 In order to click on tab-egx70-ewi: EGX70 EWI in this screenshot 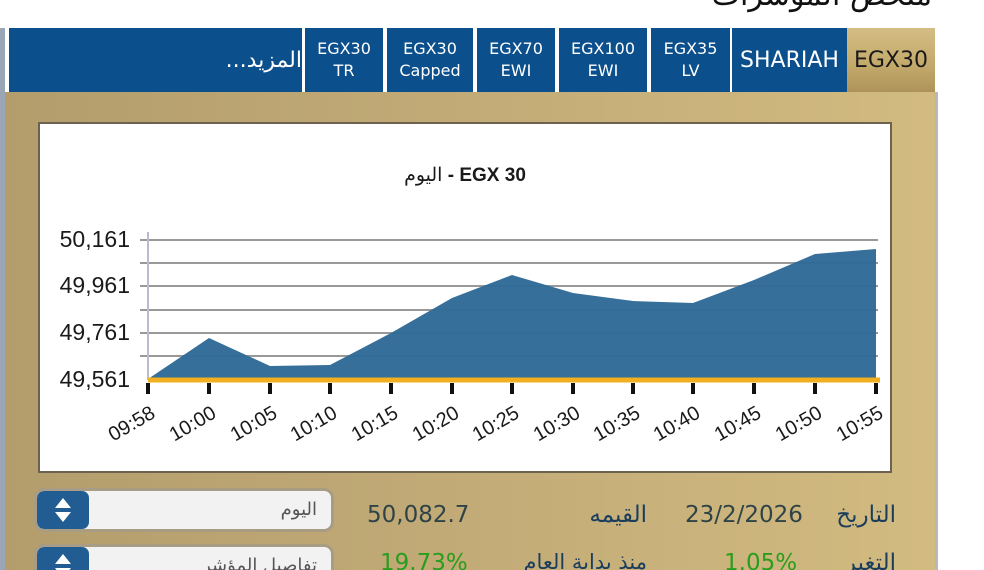, I will do `click(516, 60)`.